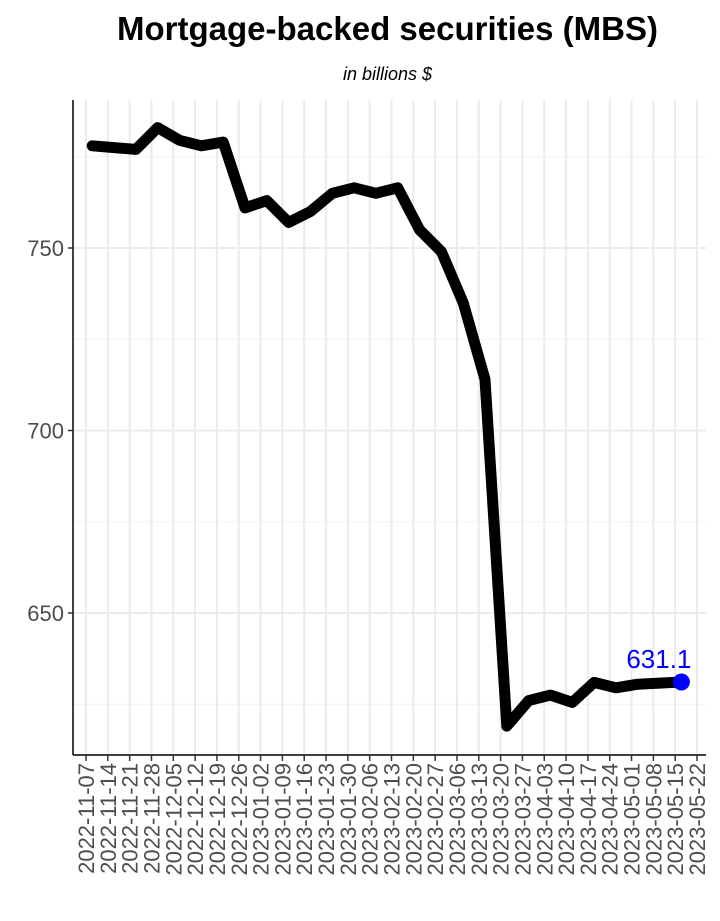  What do you see at coordinates (501, 819) in the screenshot?
I see `x-tick-label: 2023-03-20` at bounding box center [501, 819].